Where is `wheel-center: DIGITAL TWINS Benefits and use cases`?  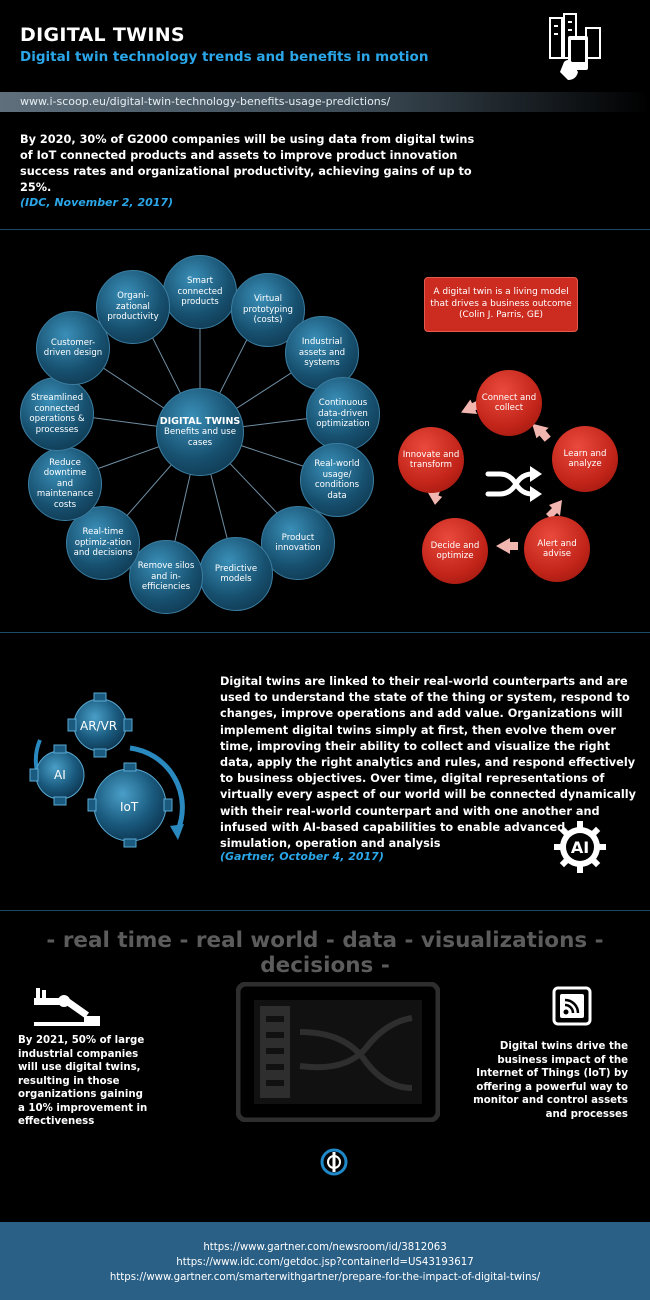
wheel-center: DIGITAL TWINS Benefits and use cases is located at coordinates (200, 432).